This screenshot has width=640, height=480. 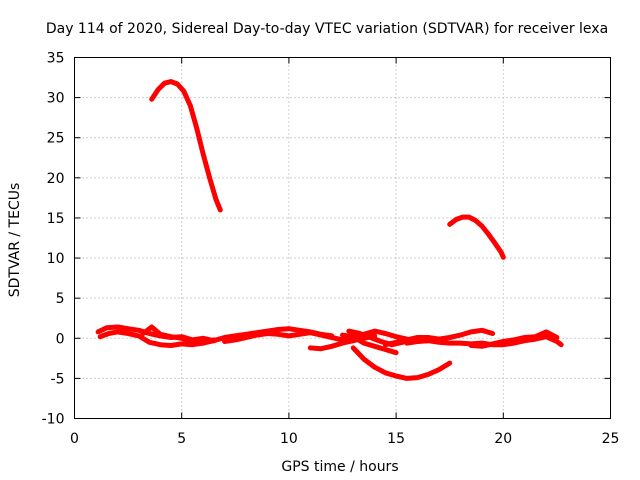 I want to click on y-tick-label: -10, so click(x=53, y=420).